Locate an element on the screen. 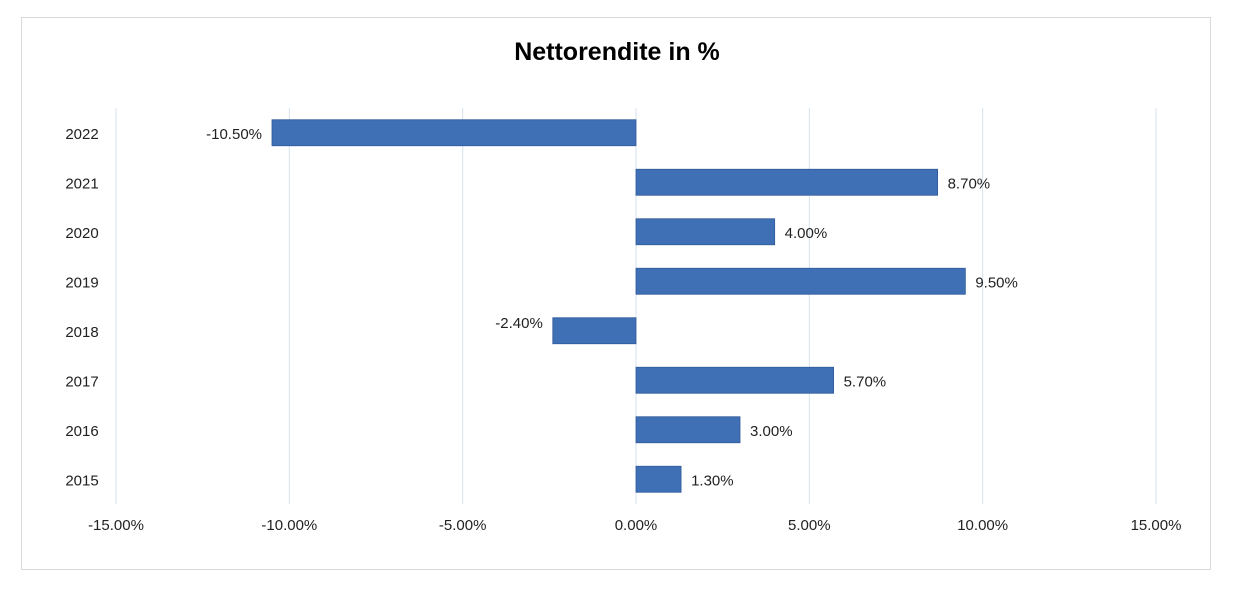 The image size is (1250, 604). category-label: 2020 is located at coordinates (81, 233).